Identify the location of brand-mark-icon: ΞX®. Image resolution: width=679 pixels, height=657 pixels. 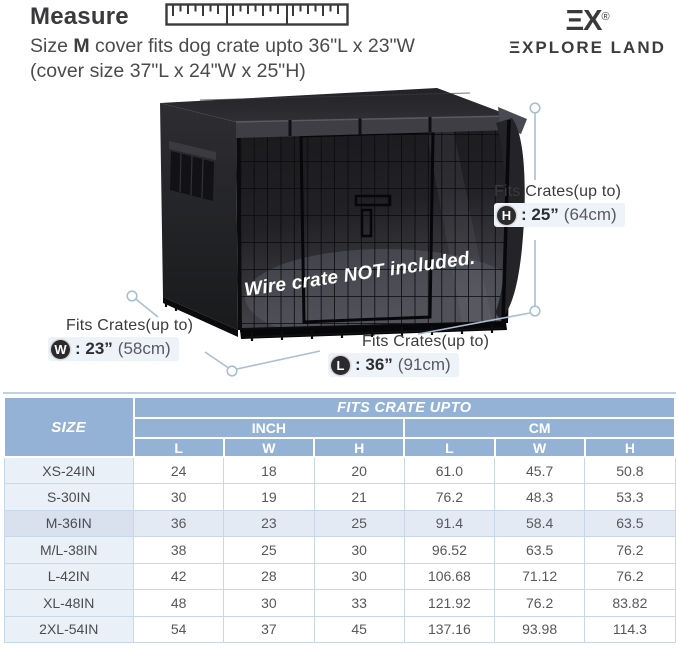
(587, 21).